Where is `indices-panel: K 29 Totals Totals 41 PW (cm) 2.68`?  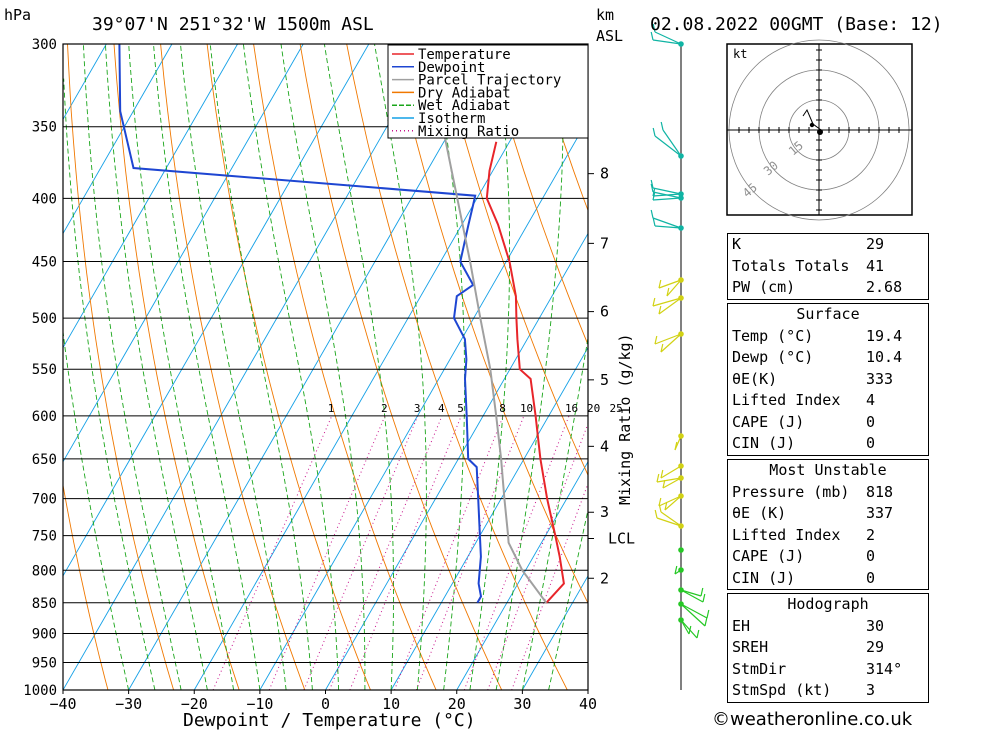
indices-panel: K 29 Totals Totals 41 PW (cm) 2.68 is located at coordinates (828, 266).